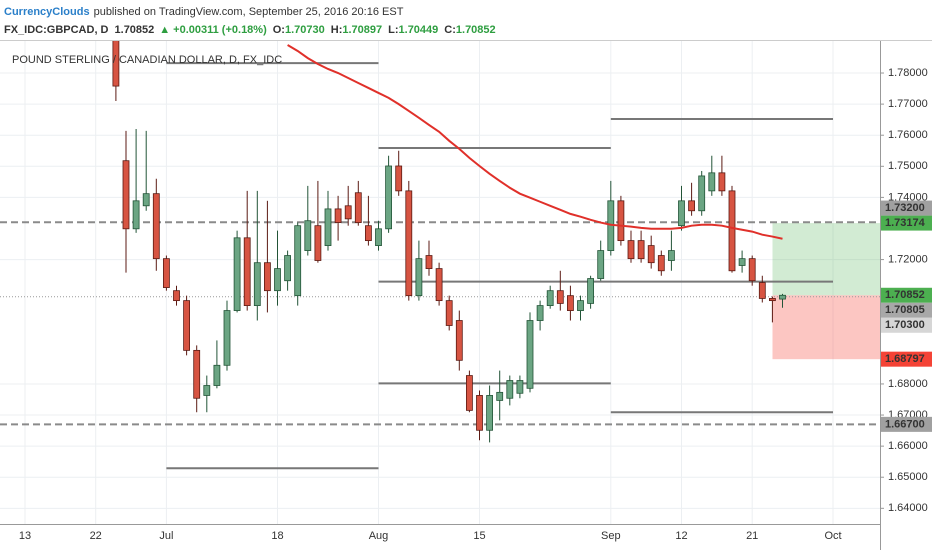 This screenshot has width=932, height=550. I want to click on author: CurrencyClouds, so click(47, 12).